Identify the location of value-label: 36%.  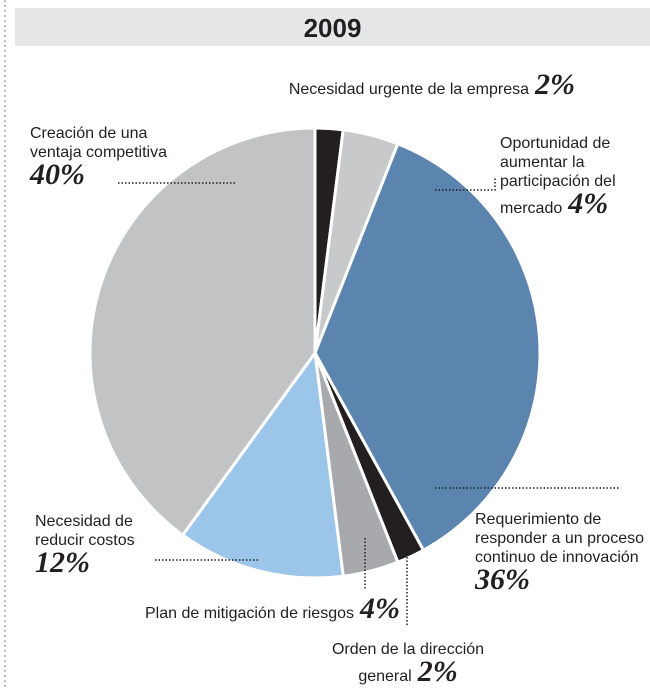
(502, 579).